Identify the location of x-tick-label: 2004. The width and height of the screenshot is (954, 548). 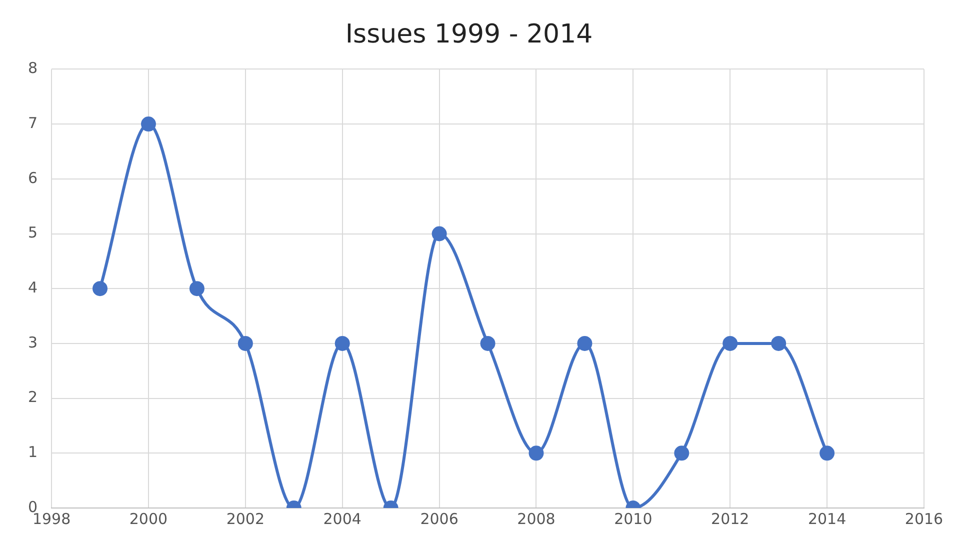
(342, 519).